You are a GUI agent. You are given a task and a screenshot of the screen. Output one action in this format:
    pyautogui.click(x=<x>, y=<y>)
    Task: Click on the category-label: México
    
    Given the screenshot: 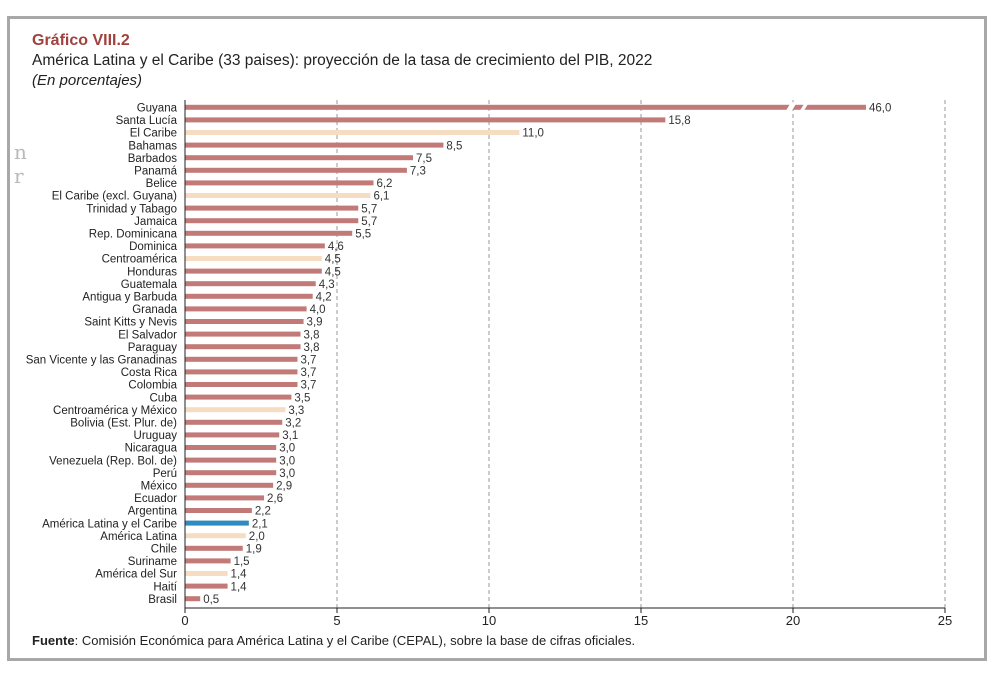 What is the action you would take?
    pyautogui.click(x=159, y=487)
    